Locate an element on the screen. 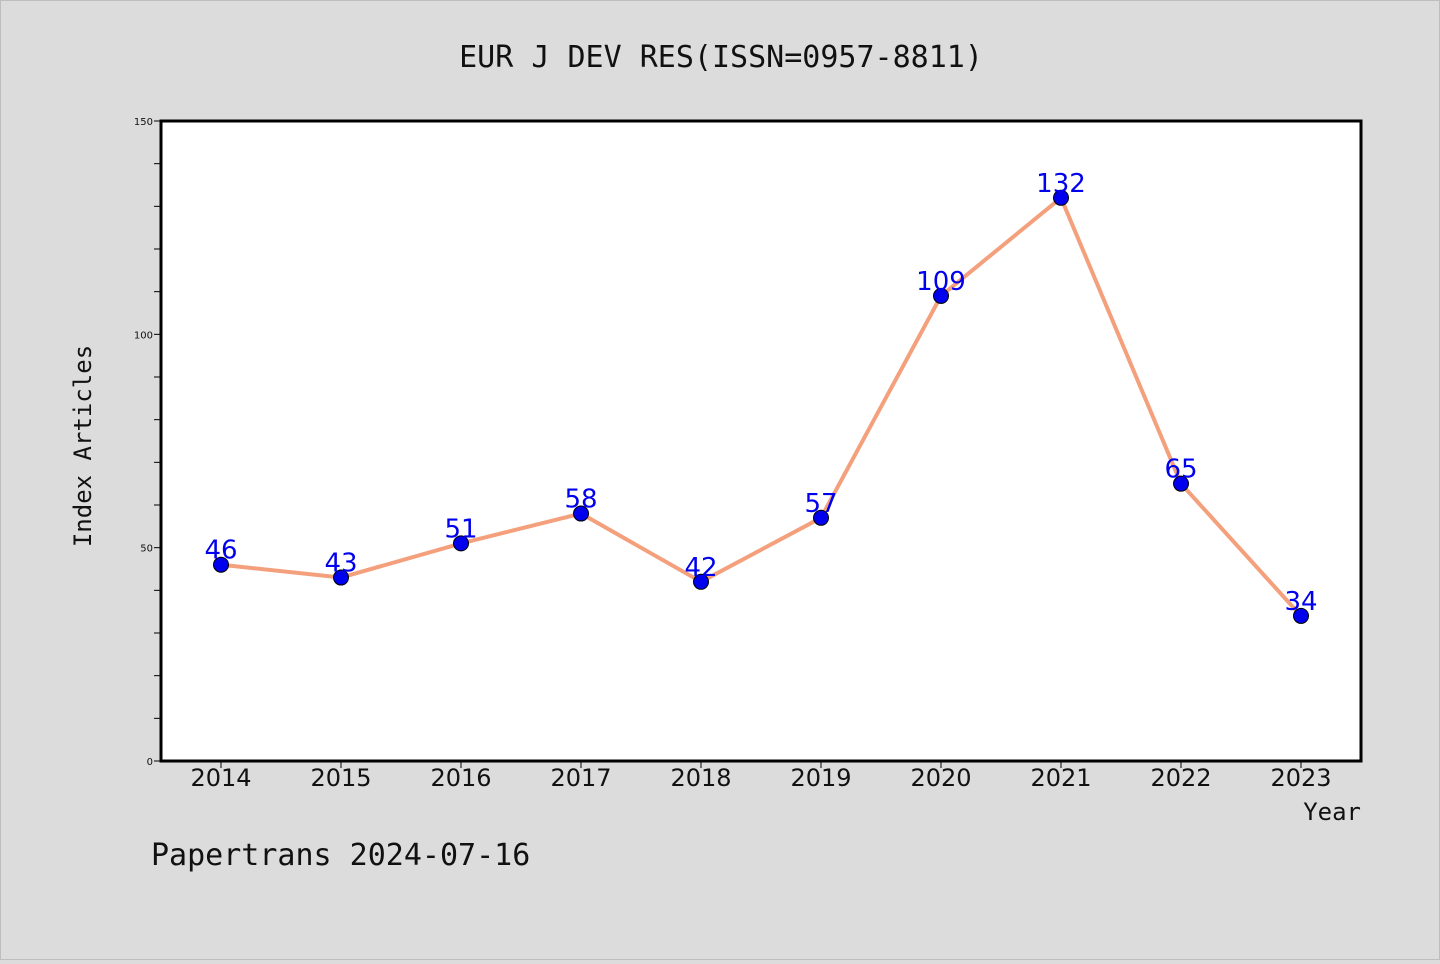 This screenshot has width=1440, height=964. data-label: 57 is located at coordinates (820, 504).